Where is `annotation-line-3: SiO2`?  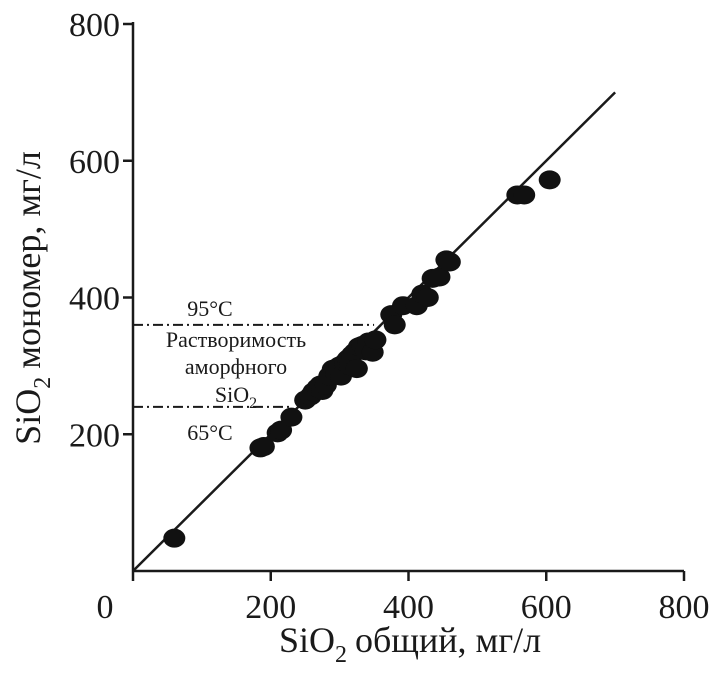 annotation-line-3: SiO2 is located at coordinates (236, 397).